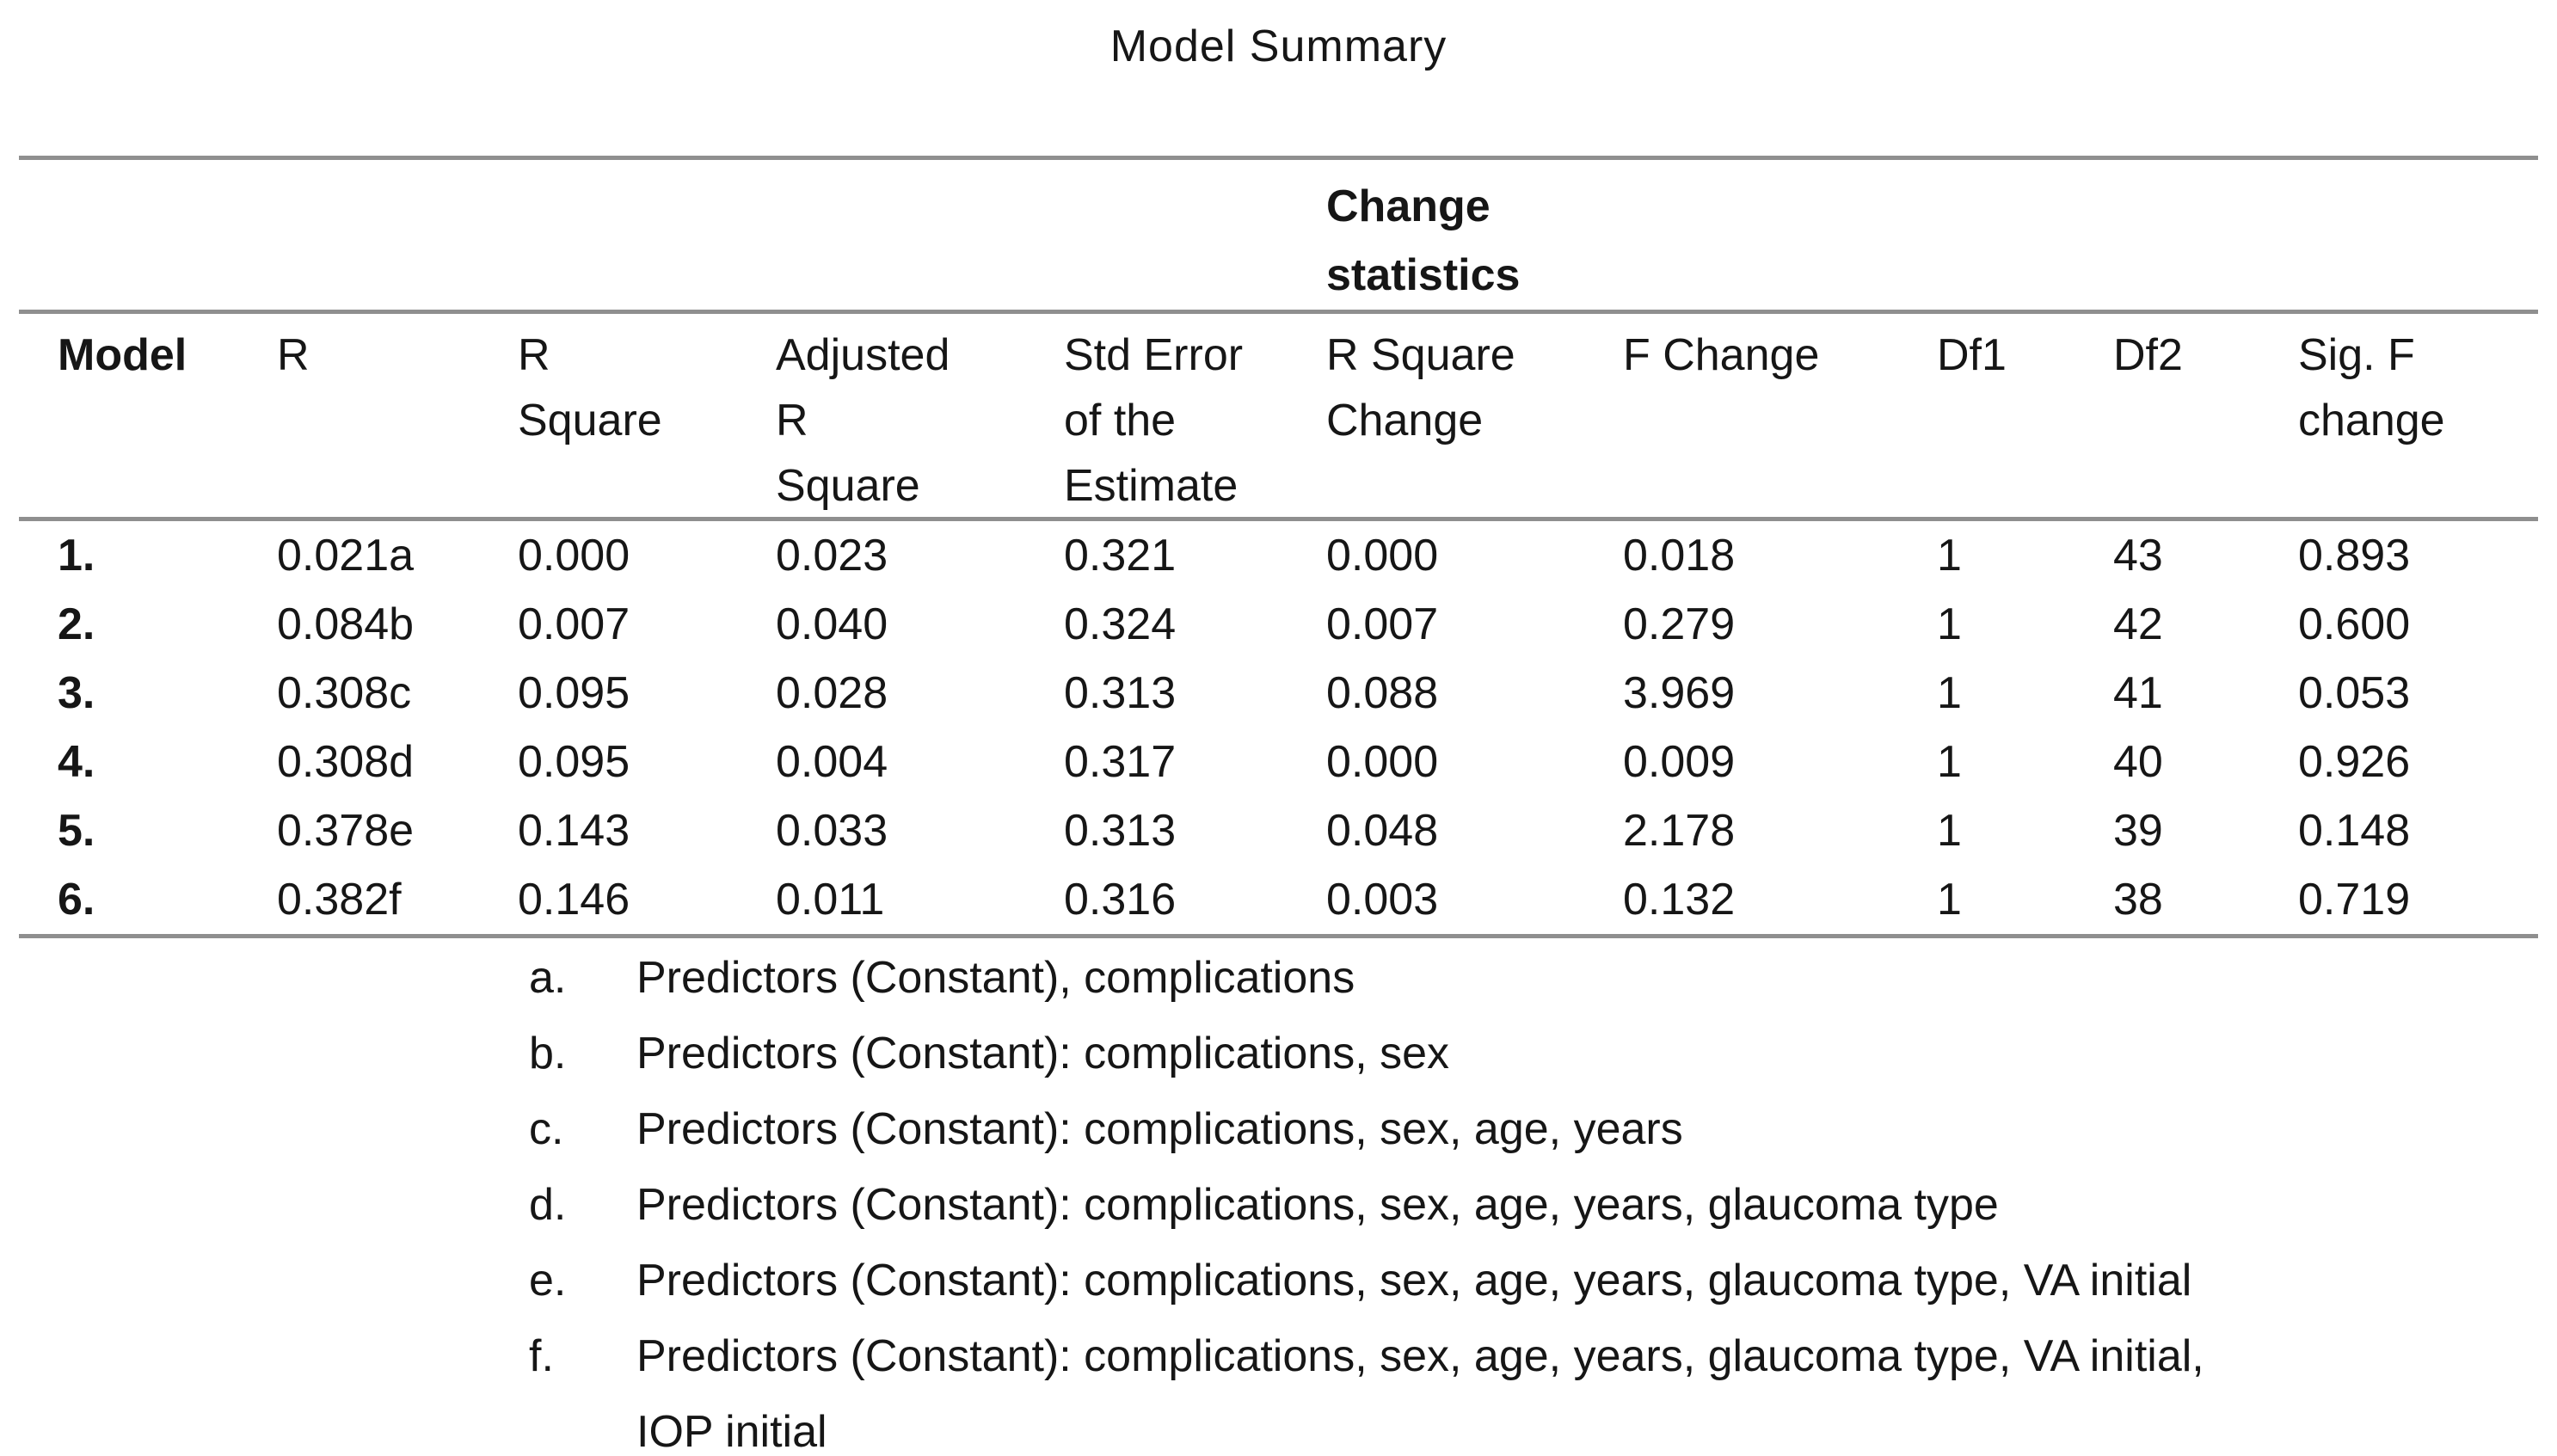 The height and width of the screenshot is (1456, 2557). I want to click on table-cell: 2.178, so click(1679, 831).